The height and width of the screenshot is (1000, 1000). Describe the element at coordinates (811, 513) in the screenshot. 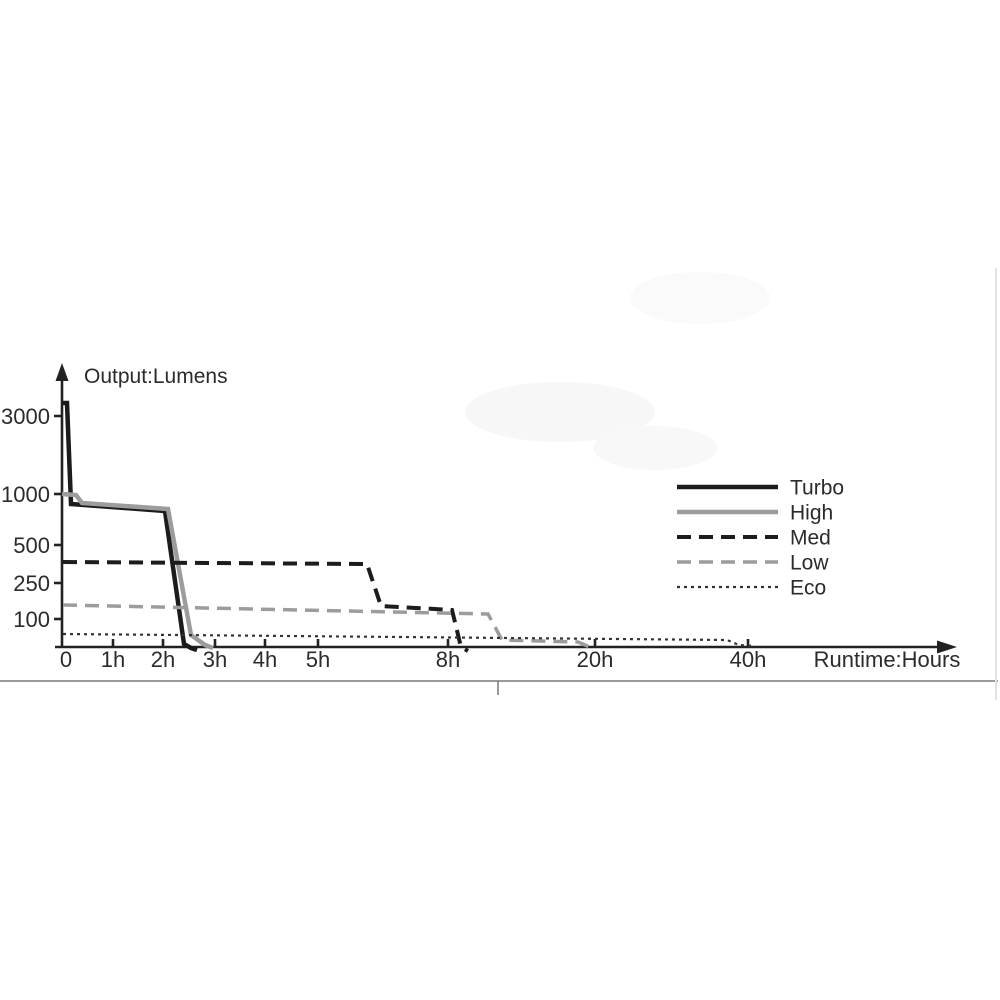

I see `legend-label-high: High` at that location.